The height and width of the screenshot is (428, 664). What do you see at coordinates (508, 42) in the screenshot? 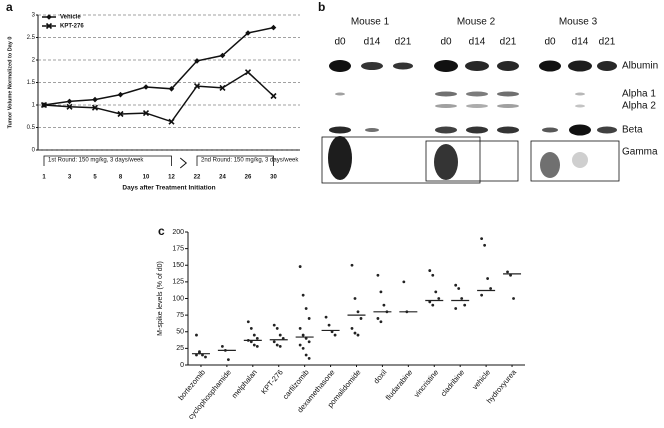
I see `lane-label: d21` at bounding box center [508, 42].